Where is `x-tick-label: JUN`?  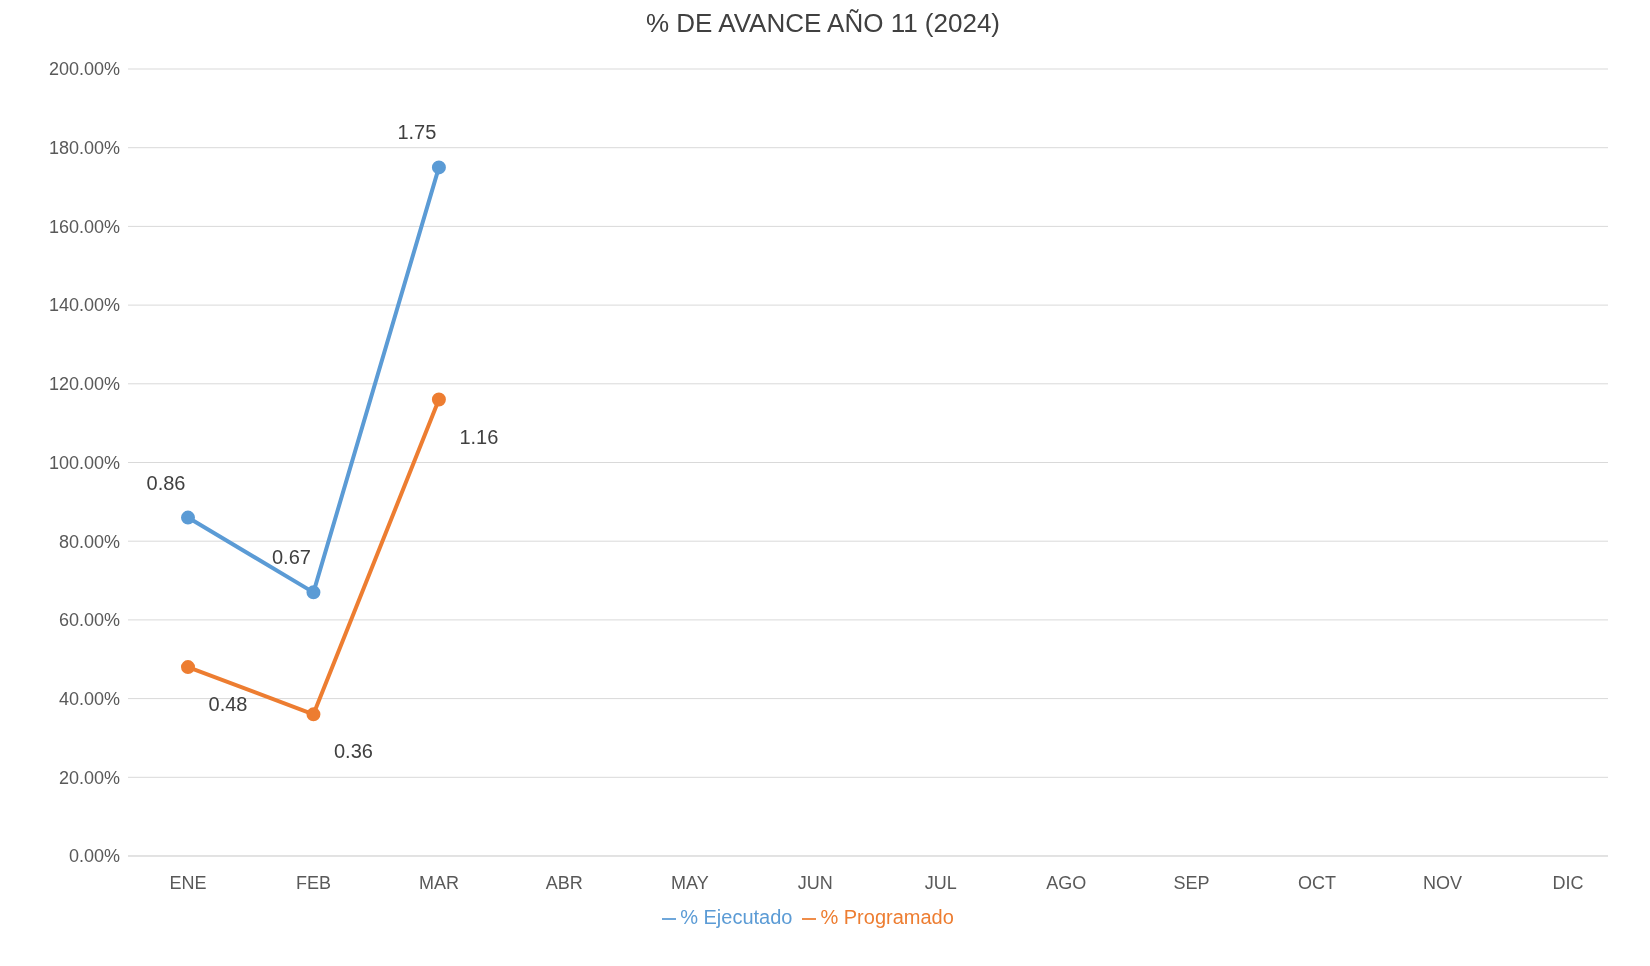 x-tick-label: JUN is located at coordinates (815, 882).